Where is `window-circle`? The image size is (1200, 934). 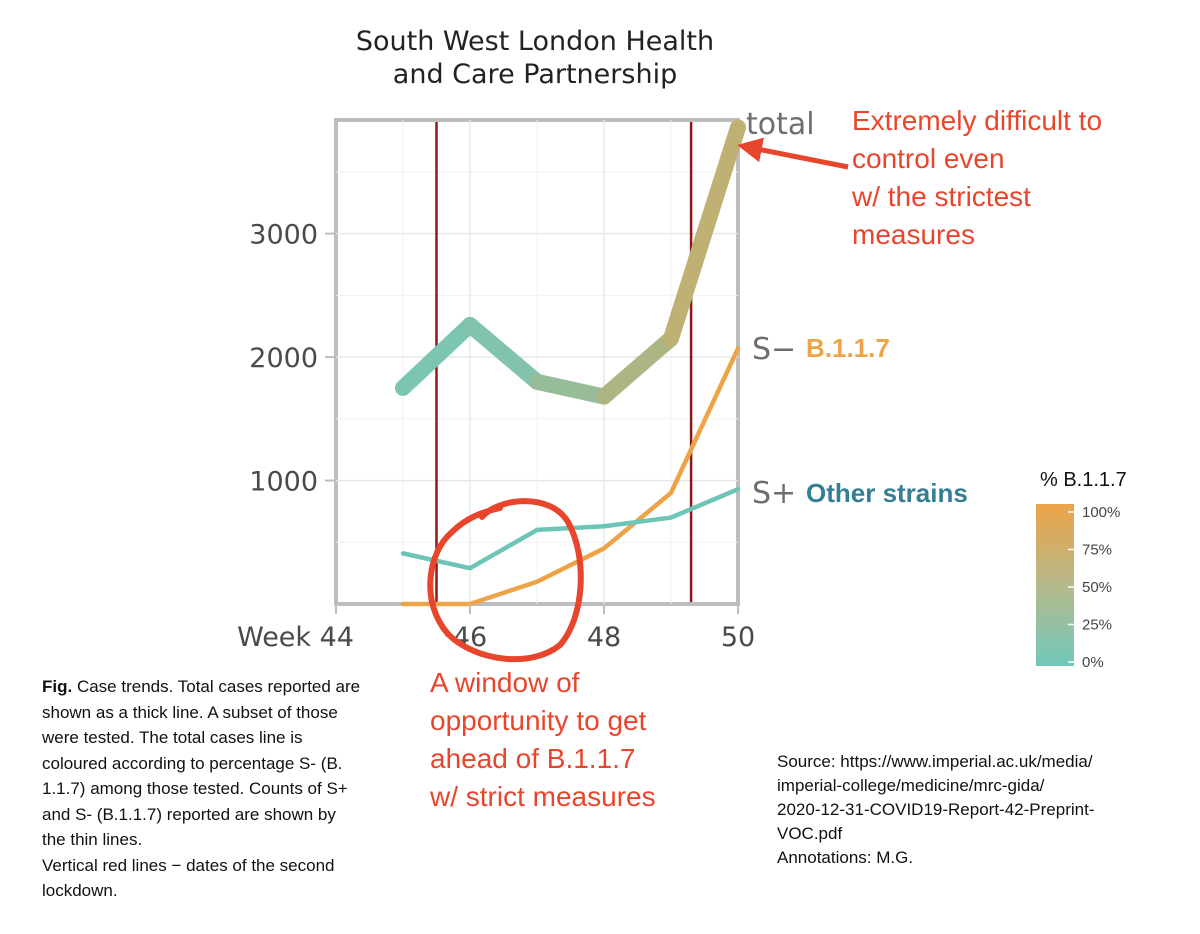 window-circle is located at coordinates (505, 580).